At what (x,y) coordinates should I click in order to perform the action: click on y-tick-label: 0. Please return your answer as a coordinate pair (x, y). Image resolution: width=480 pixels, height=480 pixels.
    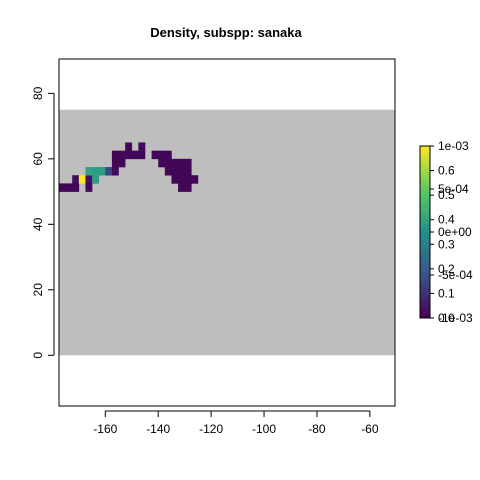
    Looking at the image, I should click on (38, 355).